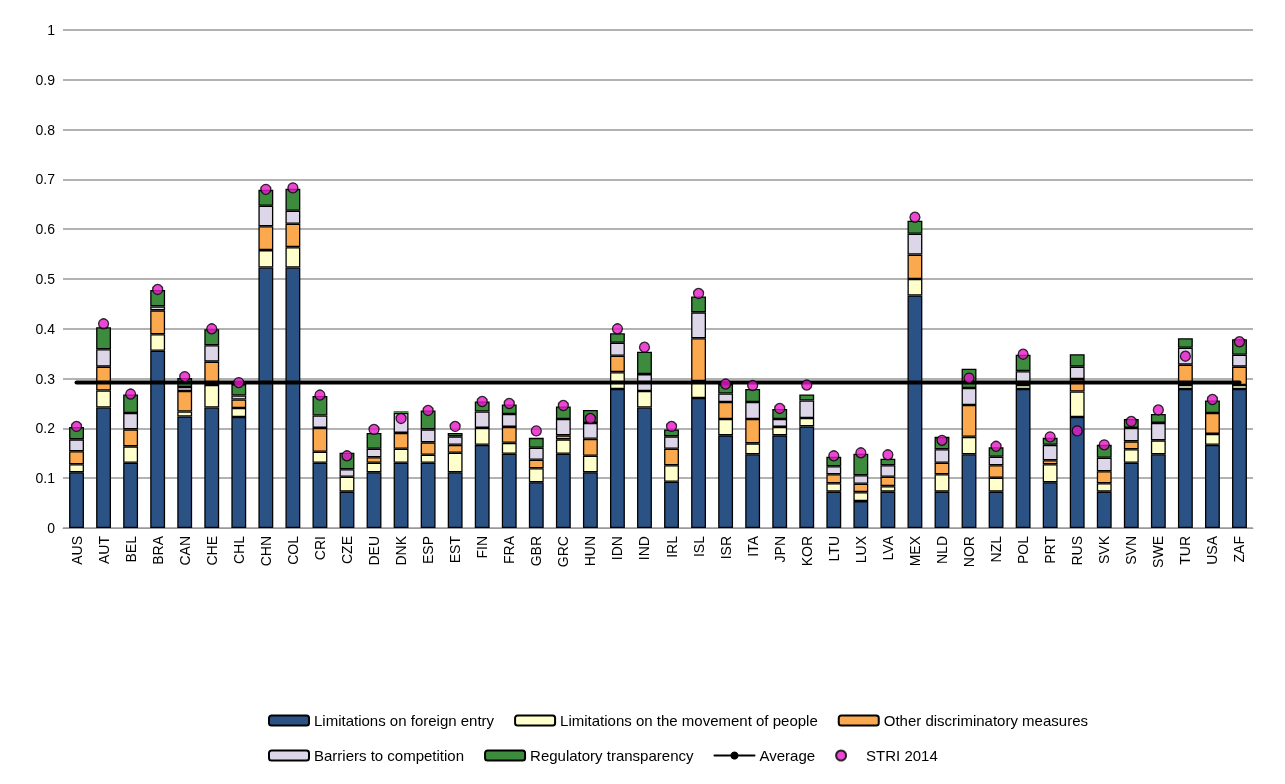 The width and height of the screenshot is (1285, 784). Describe the element at coordinates (914, 551) in the screenshot. I see `x-tick-label: MEX` at that location.